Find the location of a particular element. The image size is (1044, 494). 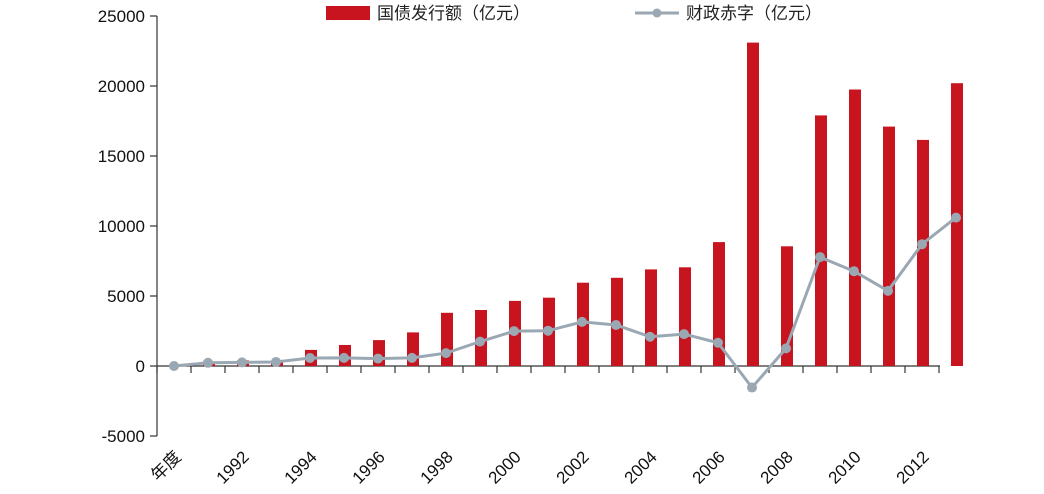

y-axis-labels: -5000 0 5000 10000 15000 20000 25000 is located at coordinates (121, 226).